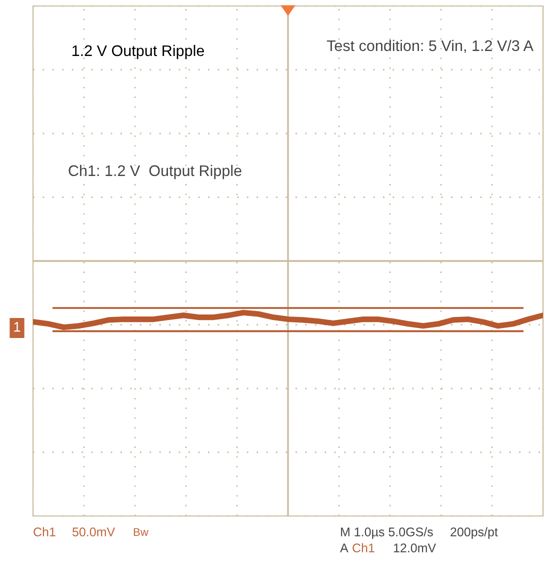  What do you see at coordinates (474, 533) in the screenshot?
I see `text: 200ps/pt` at bounding box center [474, 533].